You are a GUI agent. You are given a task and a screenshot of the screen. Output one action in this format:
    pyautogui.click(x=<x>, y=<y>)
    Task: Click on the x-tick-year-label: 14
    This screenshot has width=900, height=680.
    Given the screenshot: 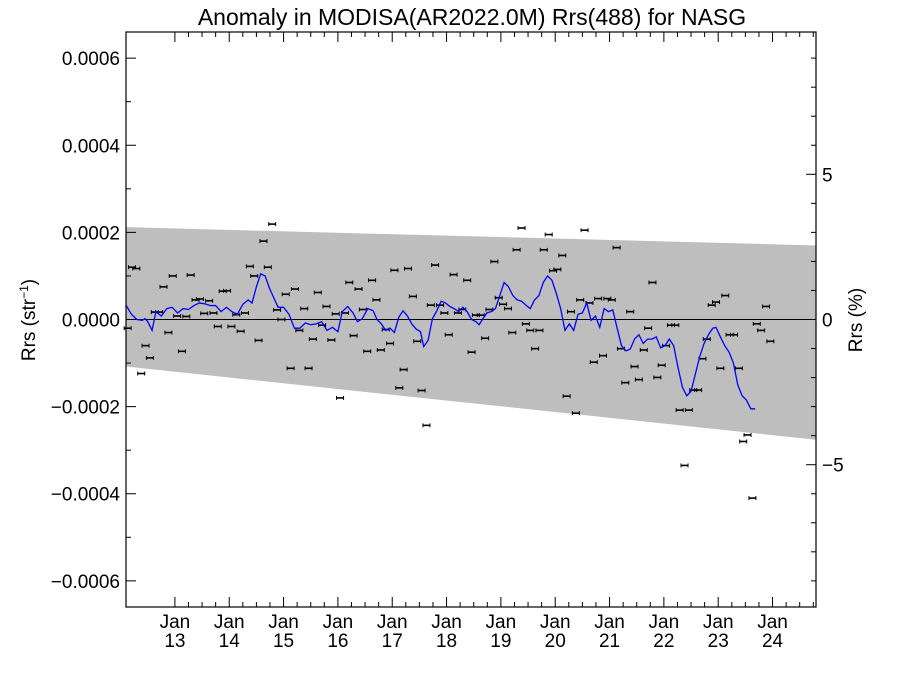 What is the action you would take?
    pyautogui.click(x=230, y=641)
    